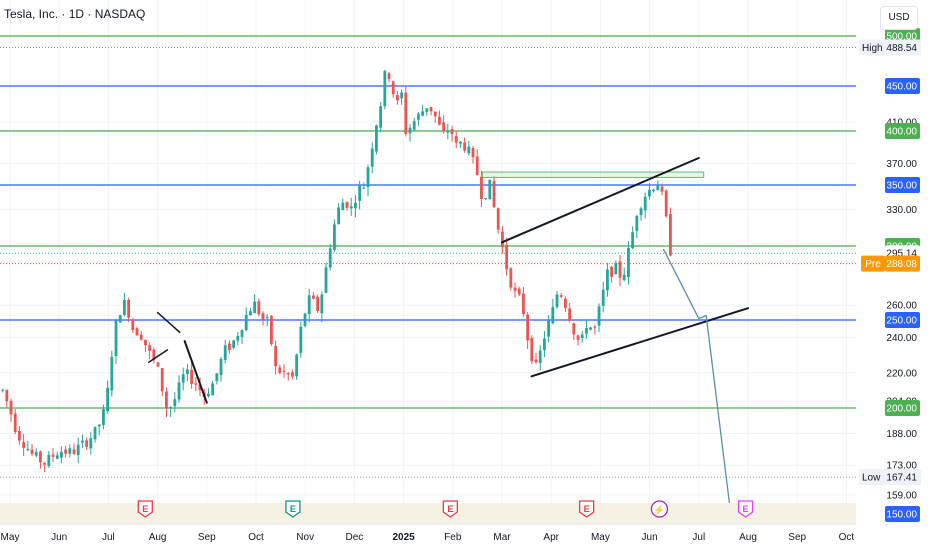 The width and height of the screenshot is (932, 550). I want to click on event-badge-3: E, so click(586, 509).